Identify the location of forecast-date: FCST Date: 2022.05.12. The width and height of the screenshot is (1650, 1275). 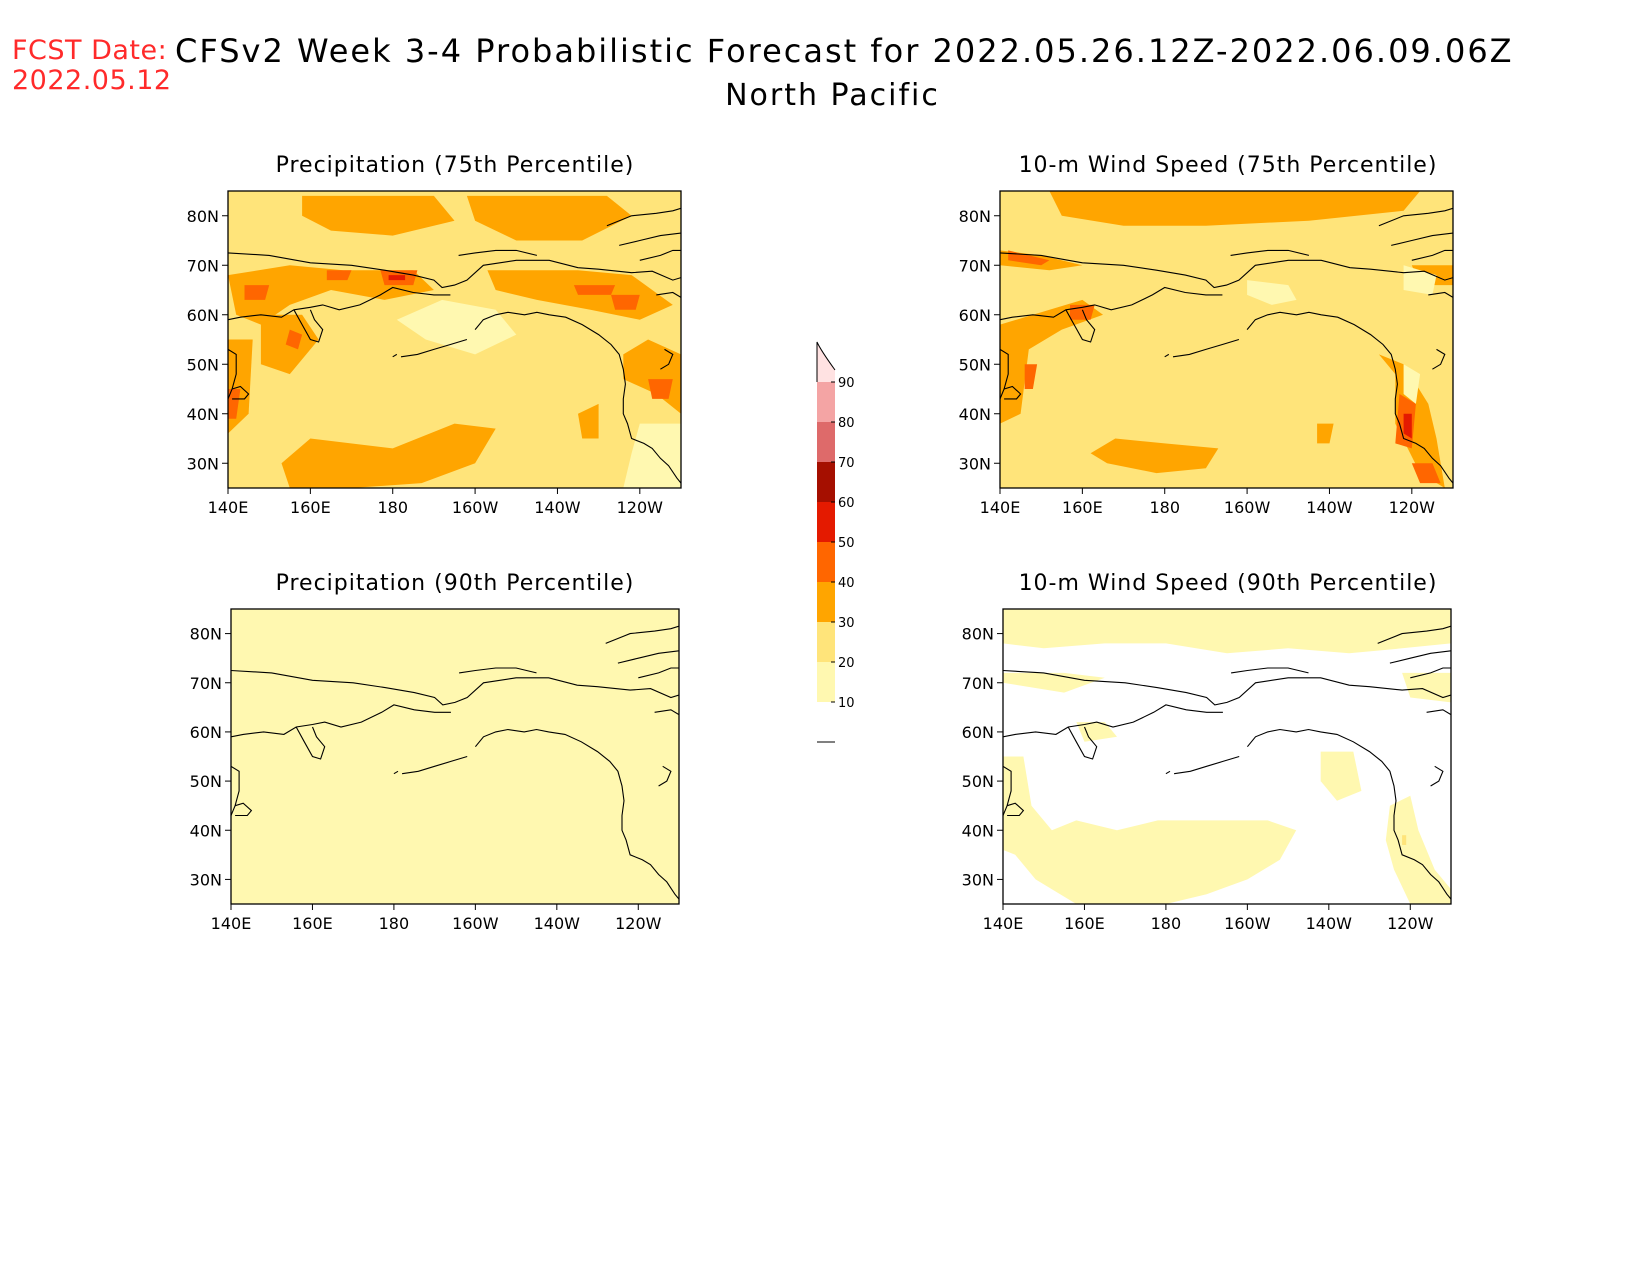
(92, 66).